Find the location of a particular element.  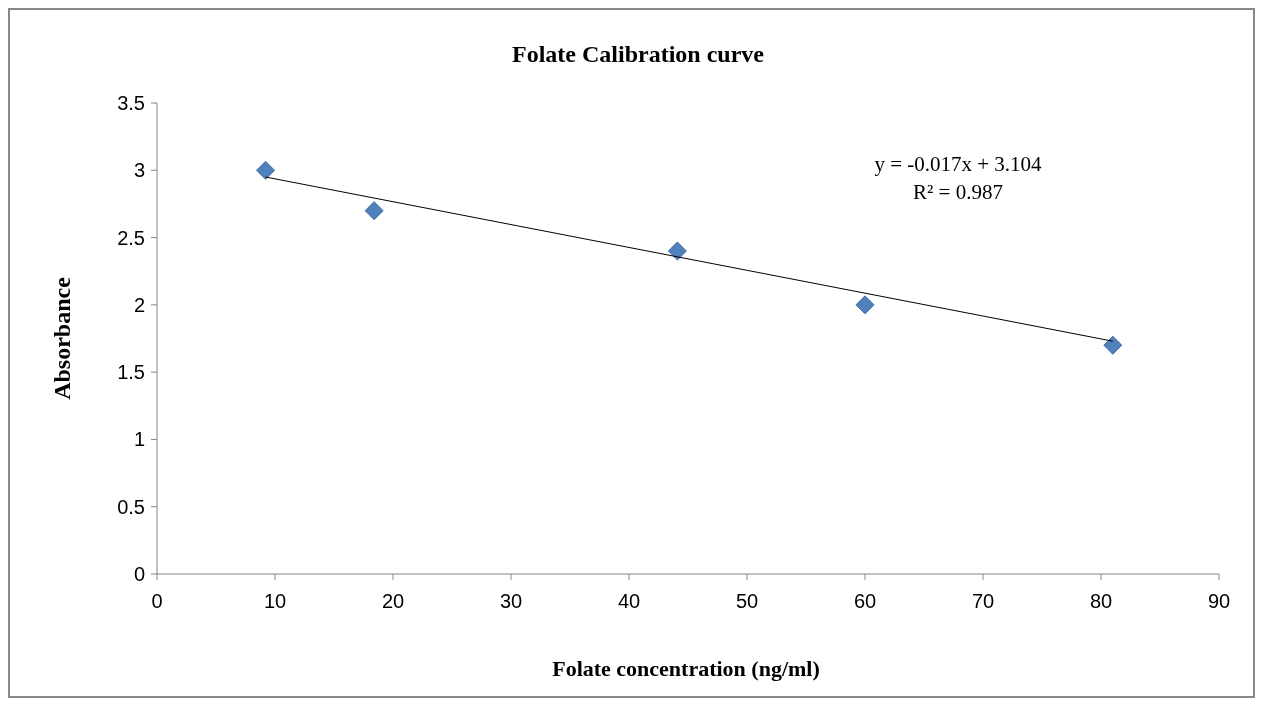

y-tick-label: 1.5 is located at coordinates (131, 372).